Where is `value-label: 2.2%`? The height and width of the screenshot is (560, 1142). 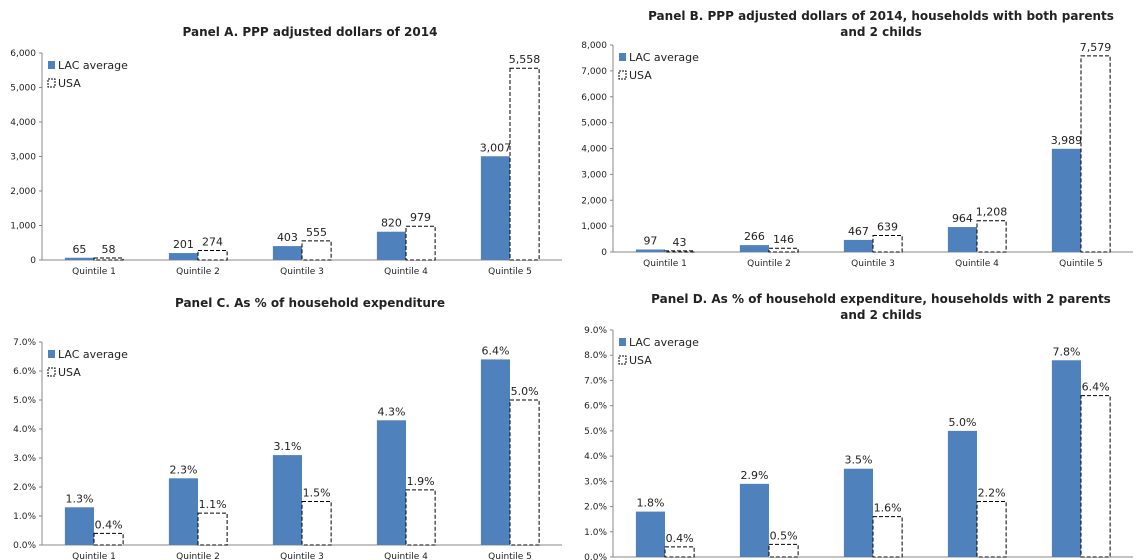 value-label: 2.2% is located at coordinates (992, 493).